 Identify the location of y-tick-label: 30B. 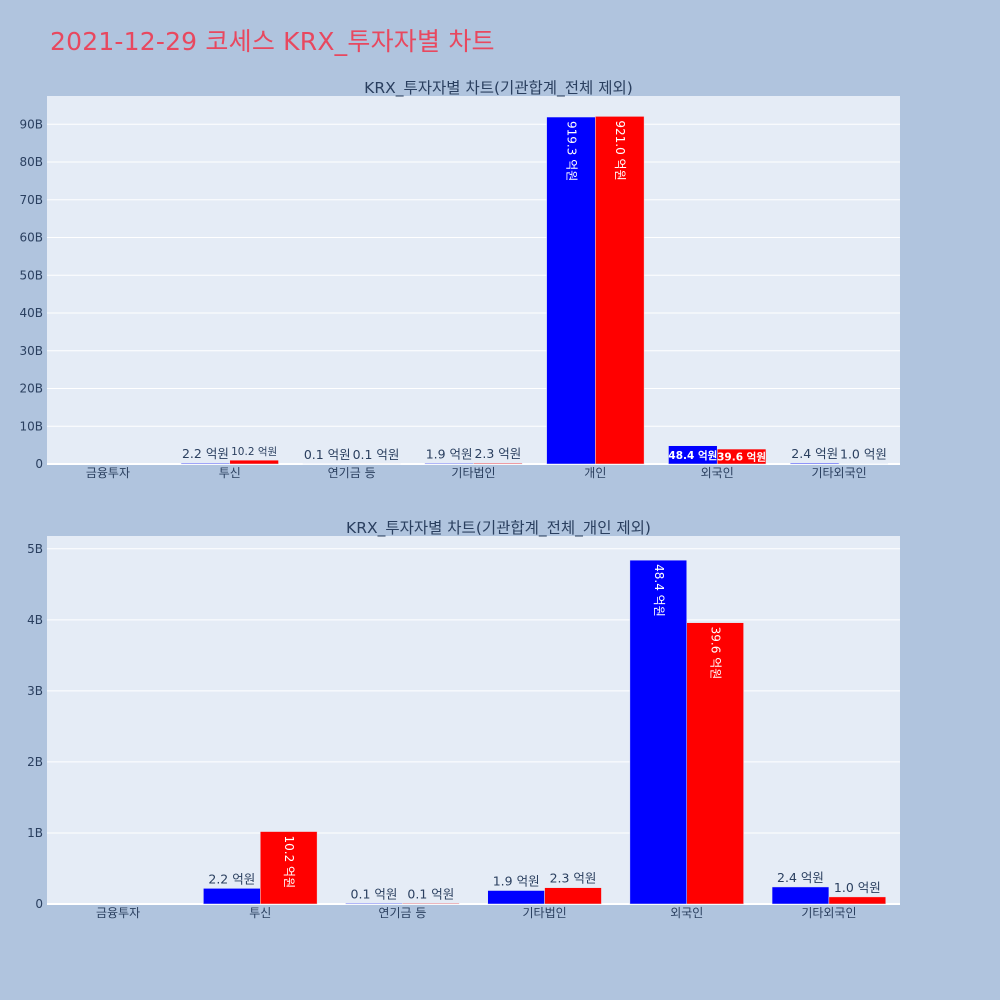
(31, 351).